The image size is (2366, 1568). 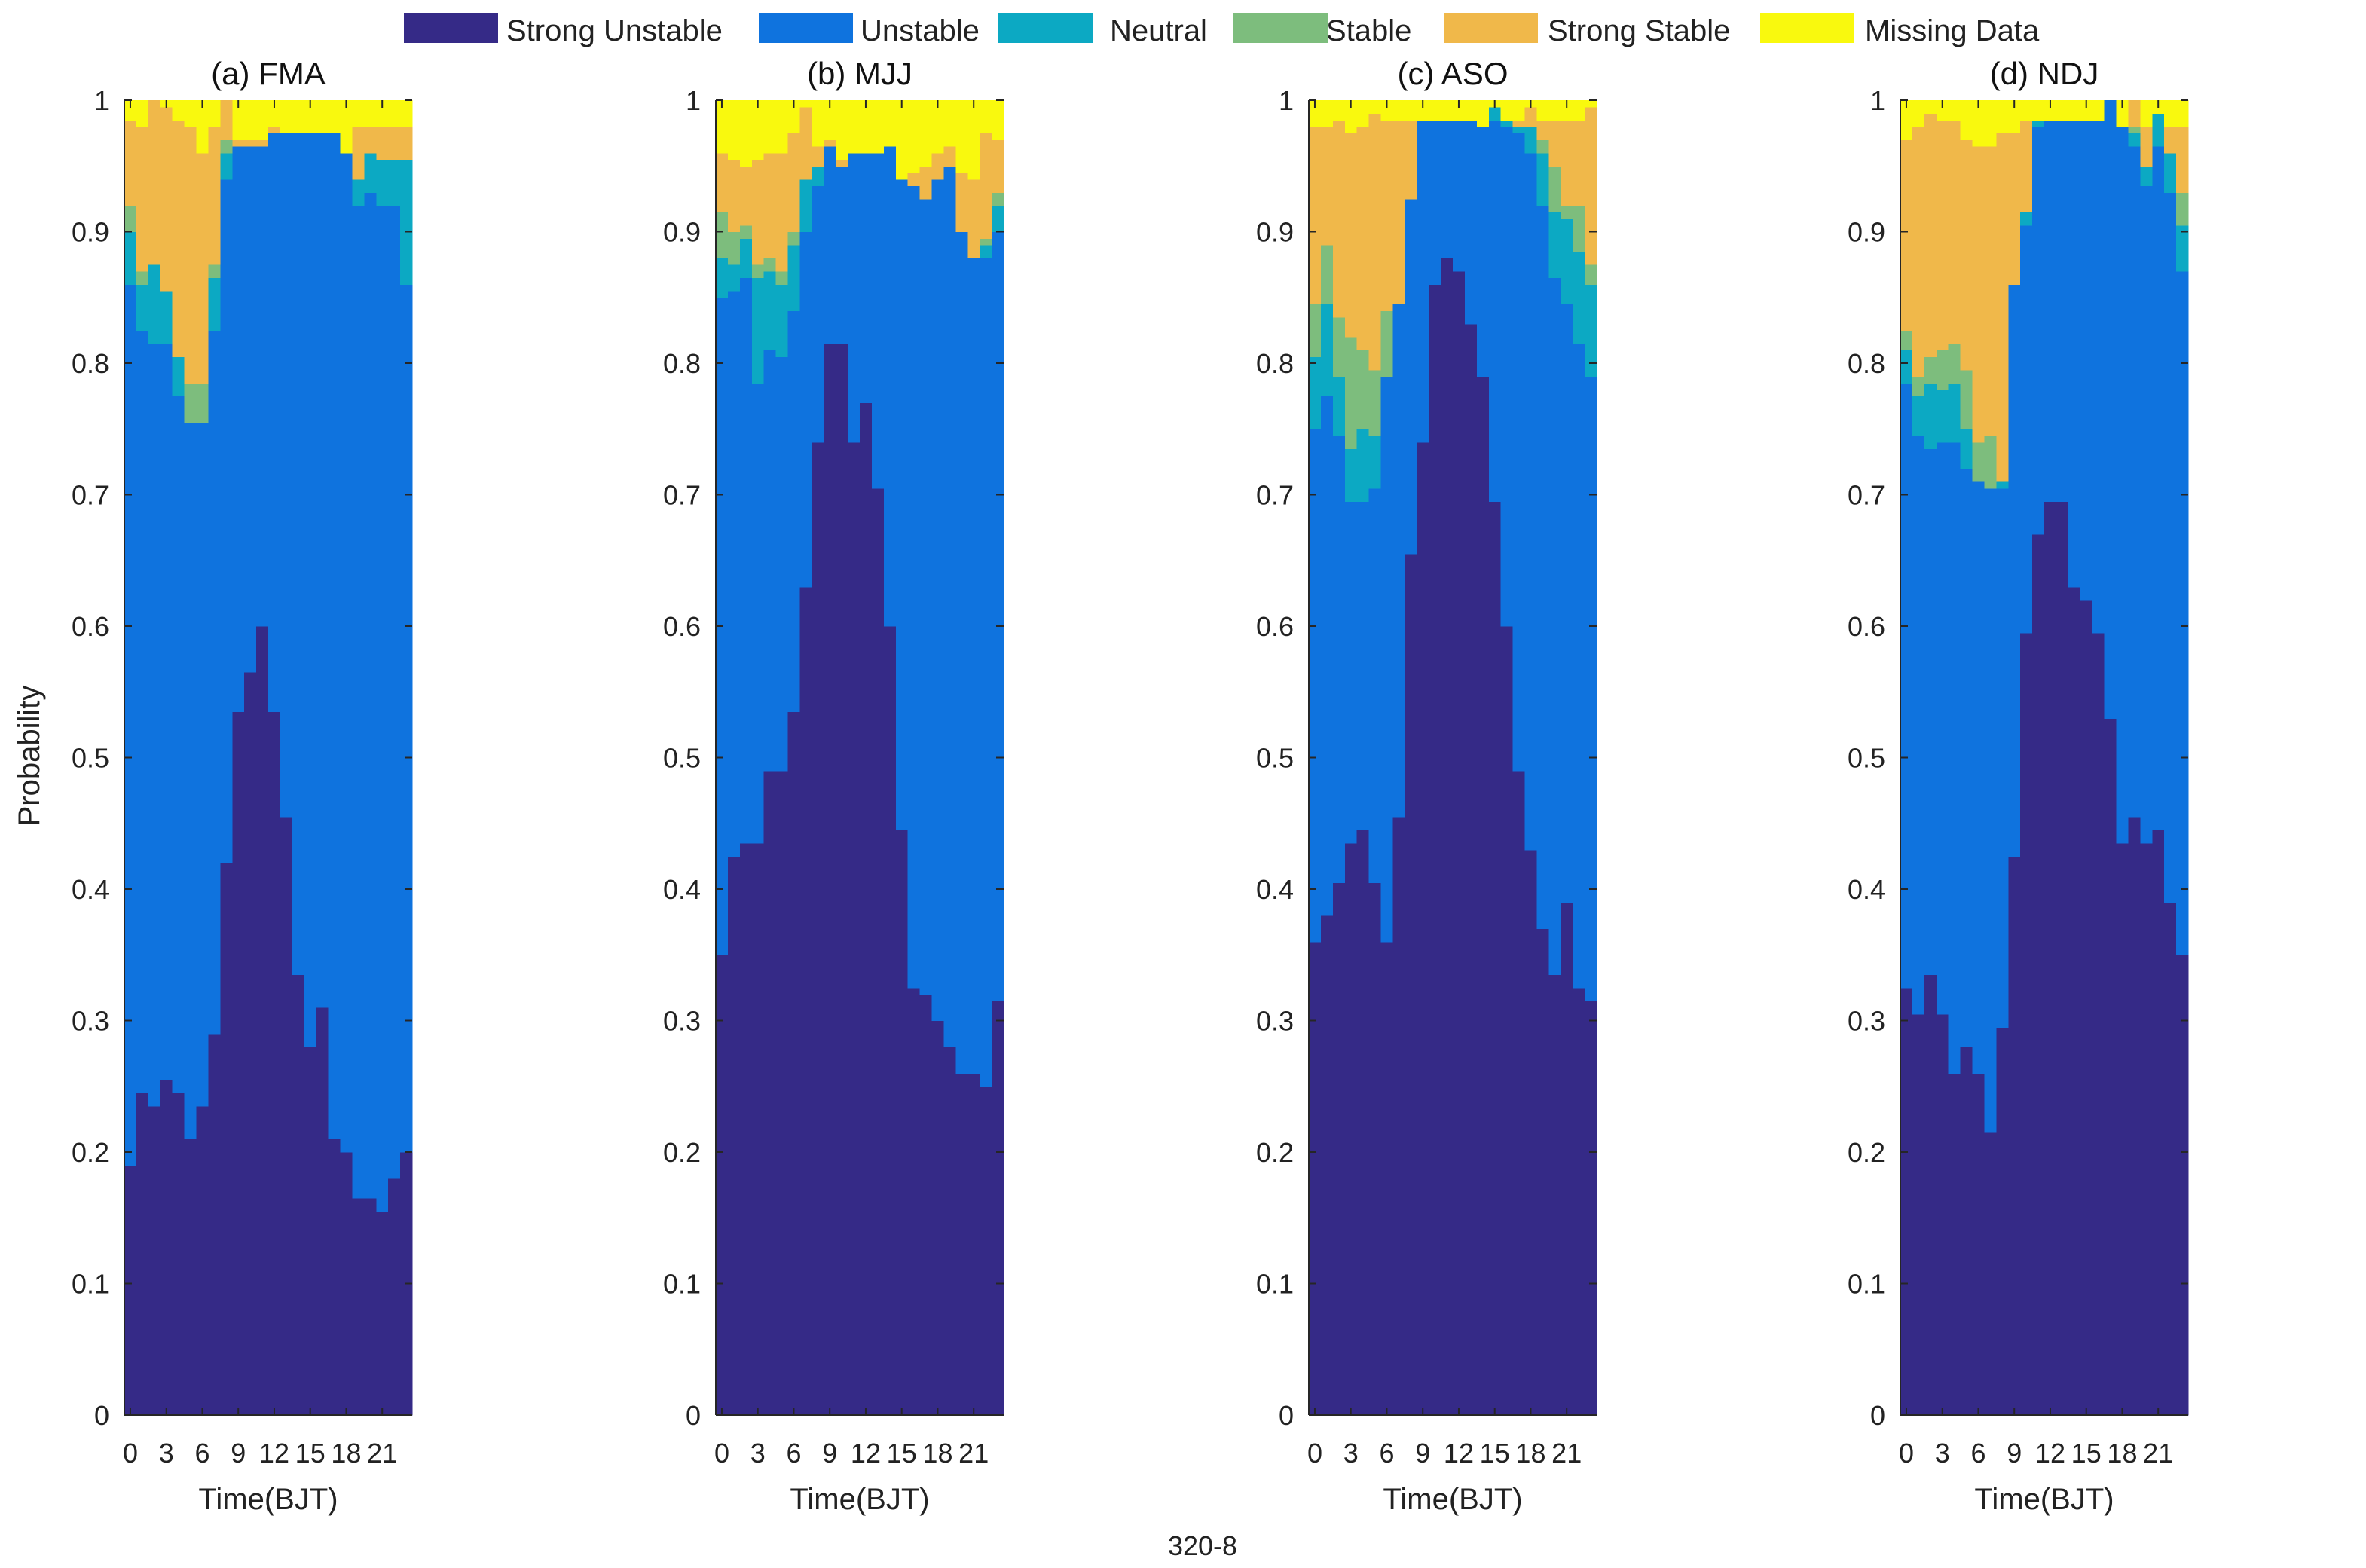 I want to click on bar-strong-stable-h1, so click(x=1919, y=252).